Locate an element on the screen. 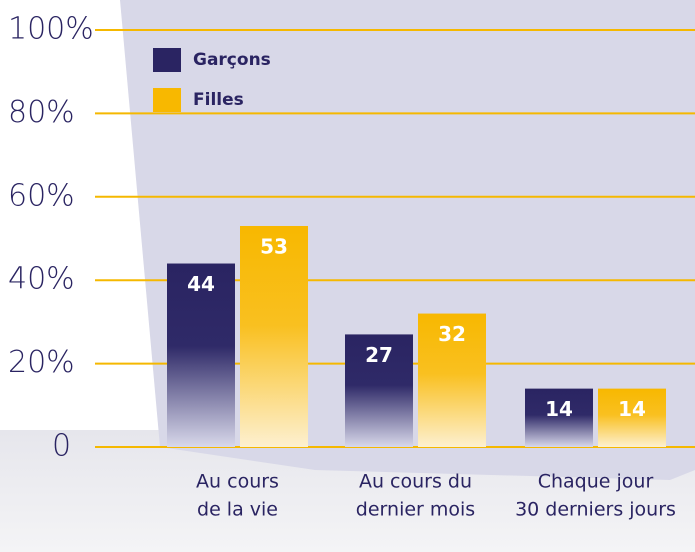 This screenshot has height=552, width=695. value-label: 53 is located at coordinates (274, 246).